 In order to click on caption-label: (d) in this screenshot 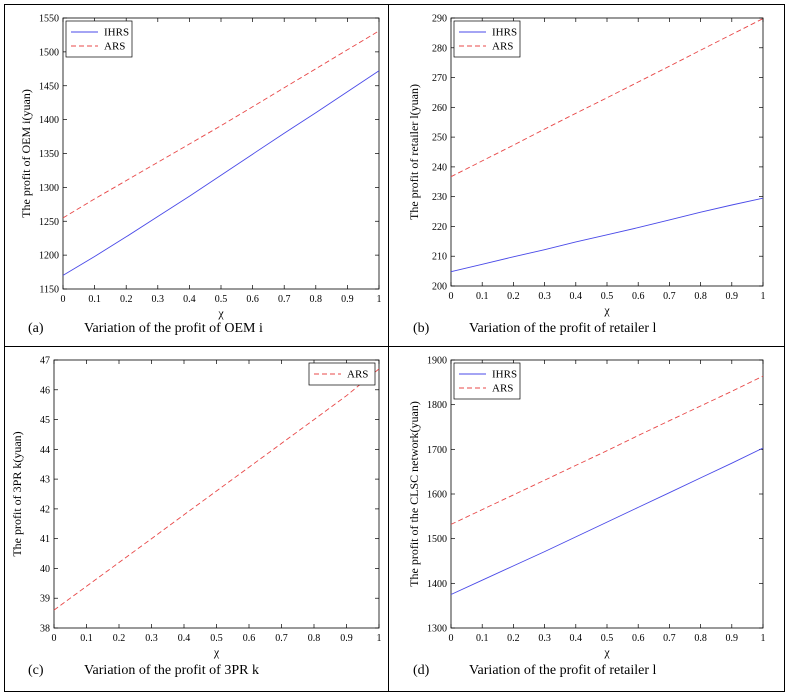, I will do `click(421, 670)`.